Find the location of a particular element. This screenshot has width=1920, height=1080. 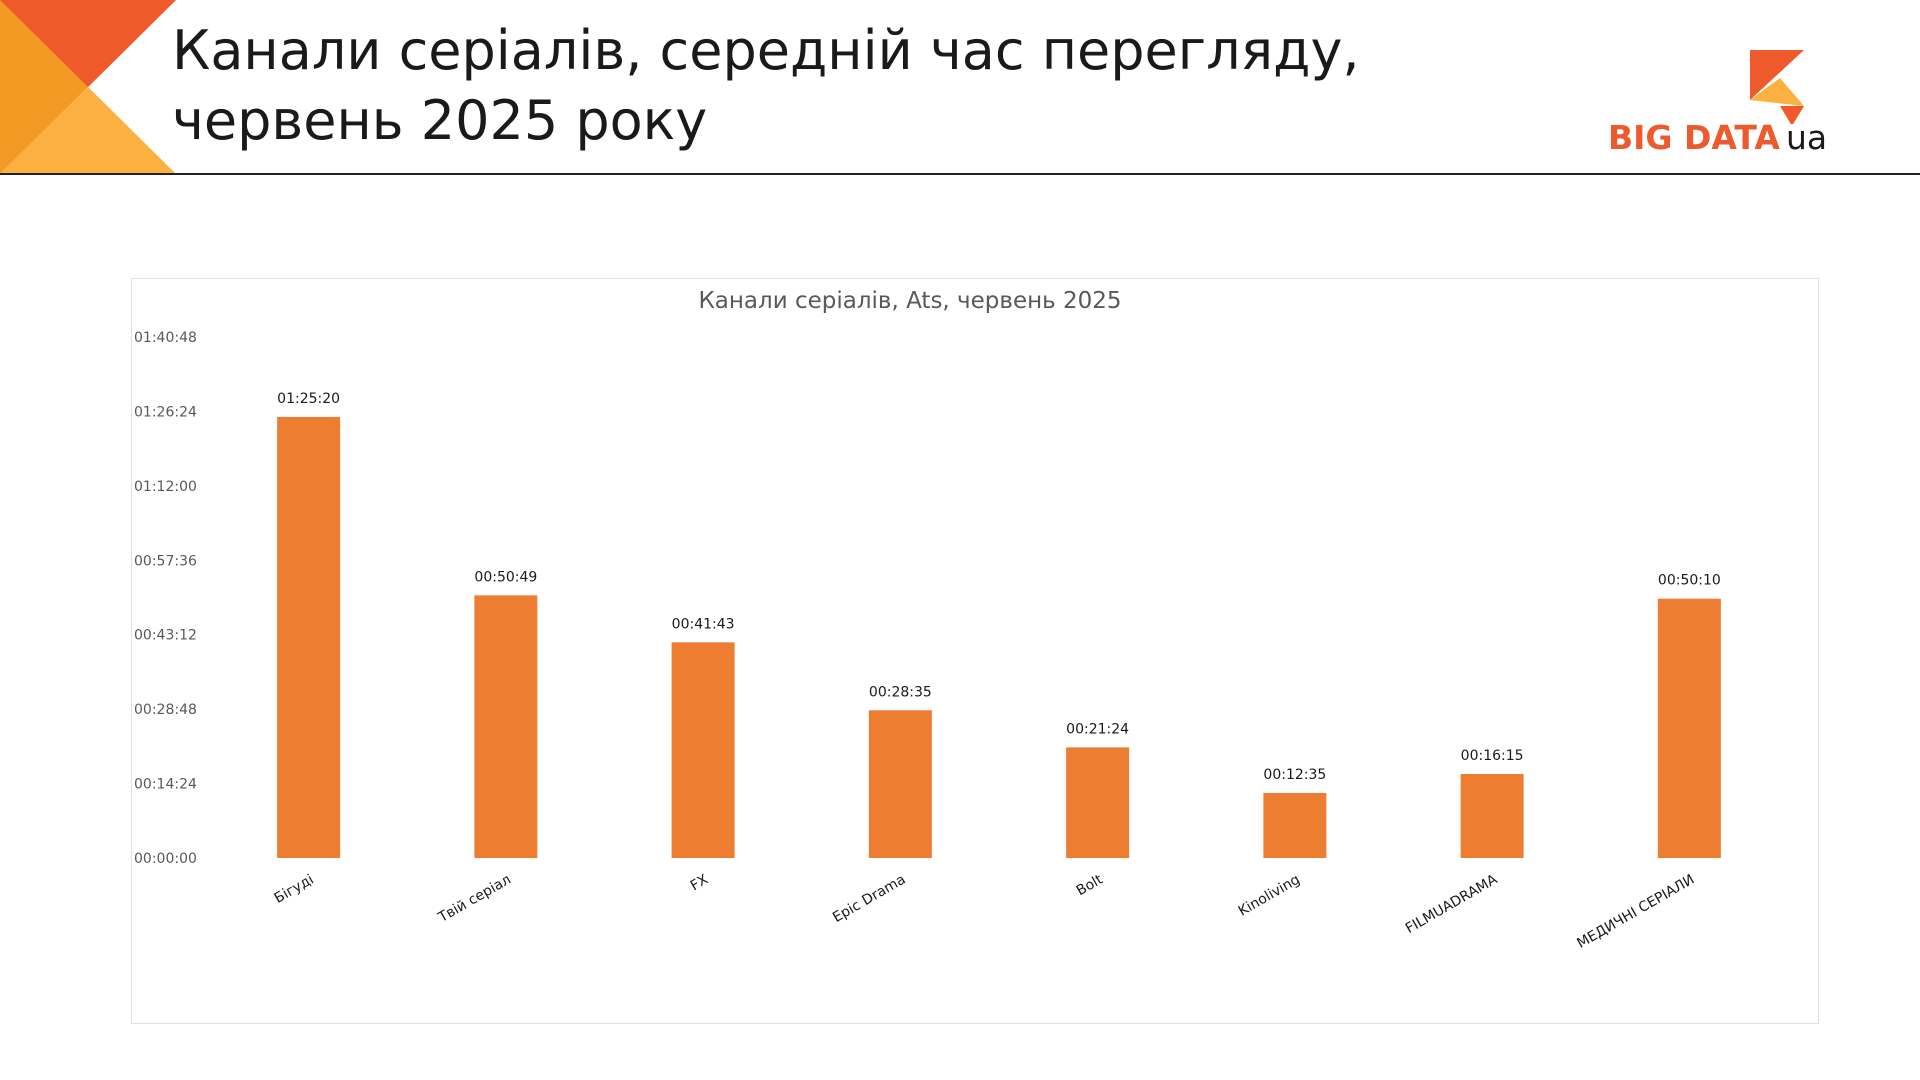

x-category-label: Bolt is located at coordinates (1090, 885).